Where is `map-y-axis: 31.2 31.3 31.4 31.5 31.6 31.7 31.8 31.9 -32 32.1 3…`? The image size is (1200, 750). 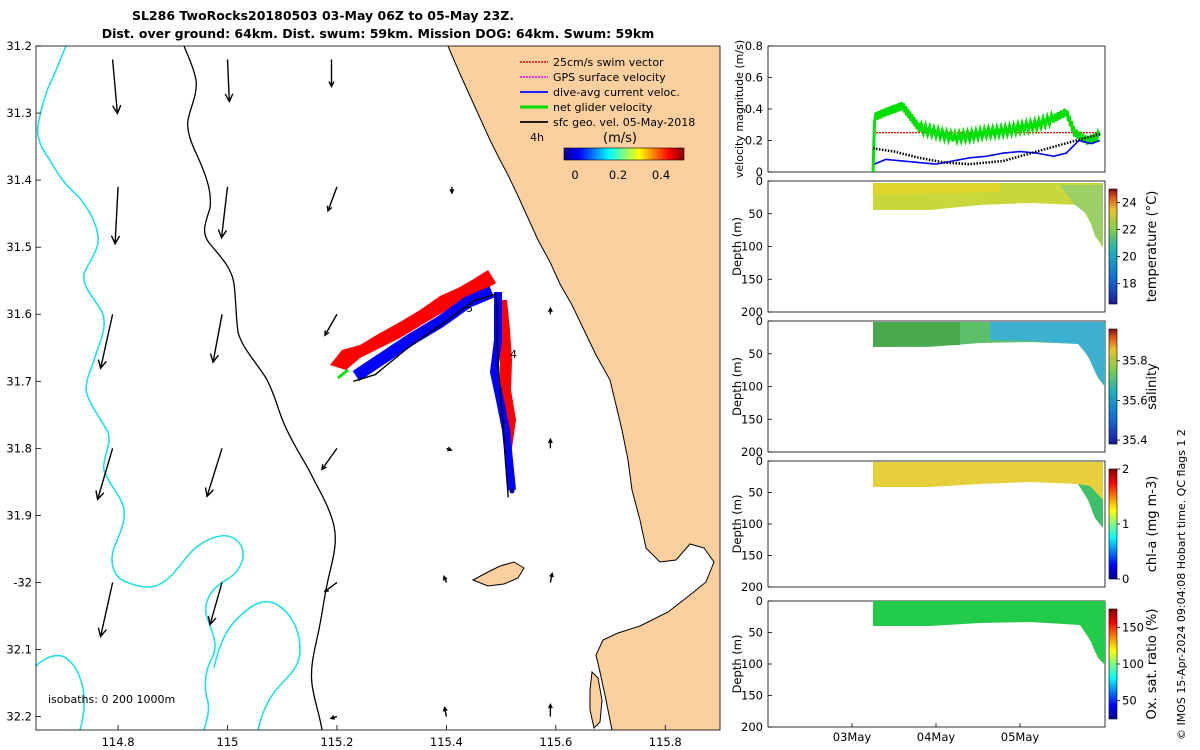
map-y-axis: 31.2 31.3 31.4 31.5 31.6 31.7 31.8 31.9 -32 32.1 3… is located at coordinates (23, 381).